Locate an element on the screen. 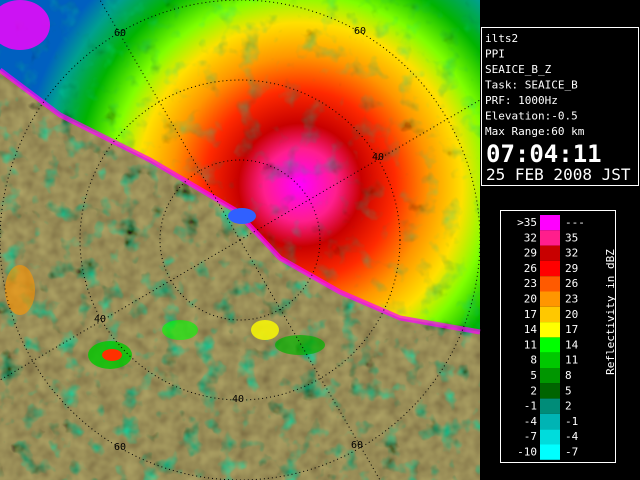 This screenshot has width=640, height=480. info-line: PRF: 1000Hz is located at coordinates (521, 100).